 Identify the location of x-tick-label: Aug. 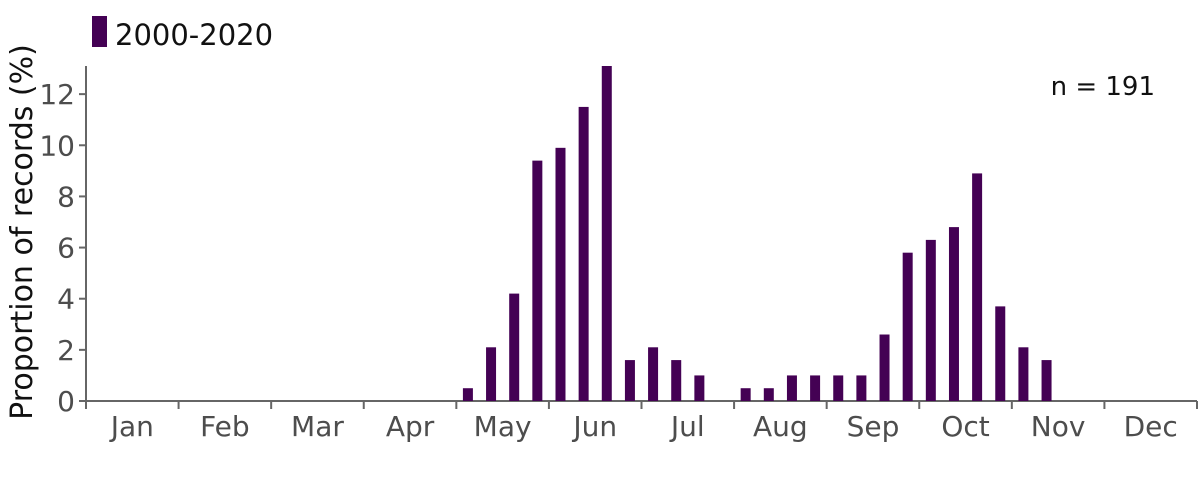
(780, 426).